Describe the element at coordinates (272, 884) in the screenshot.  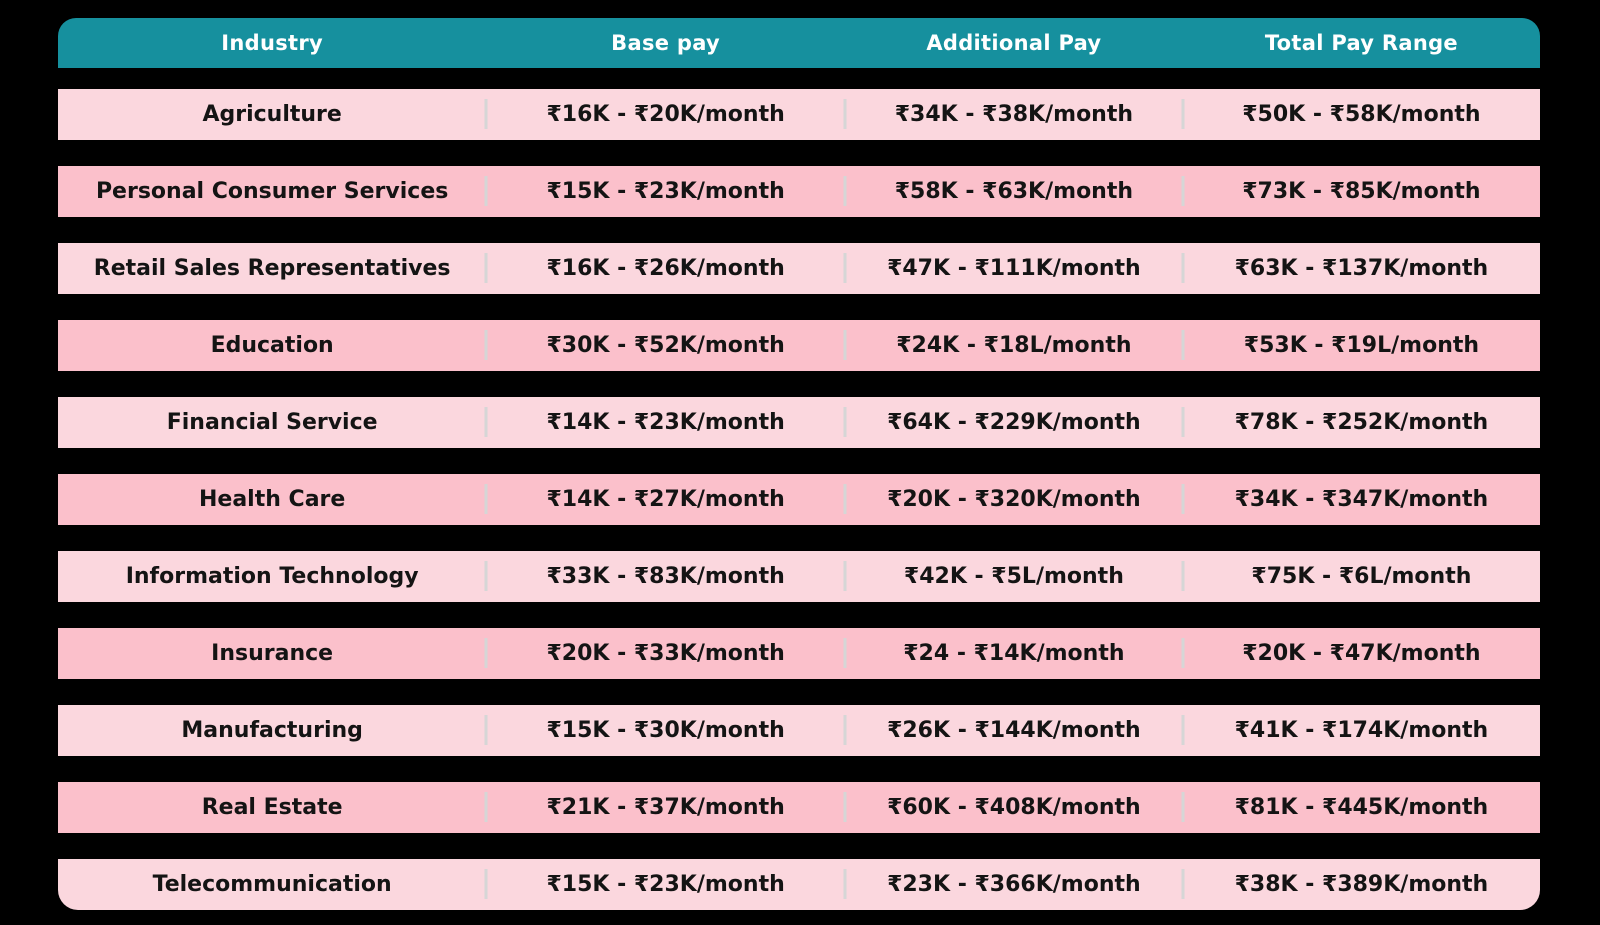
I see `cell-industry: Telecommunication` at that location.